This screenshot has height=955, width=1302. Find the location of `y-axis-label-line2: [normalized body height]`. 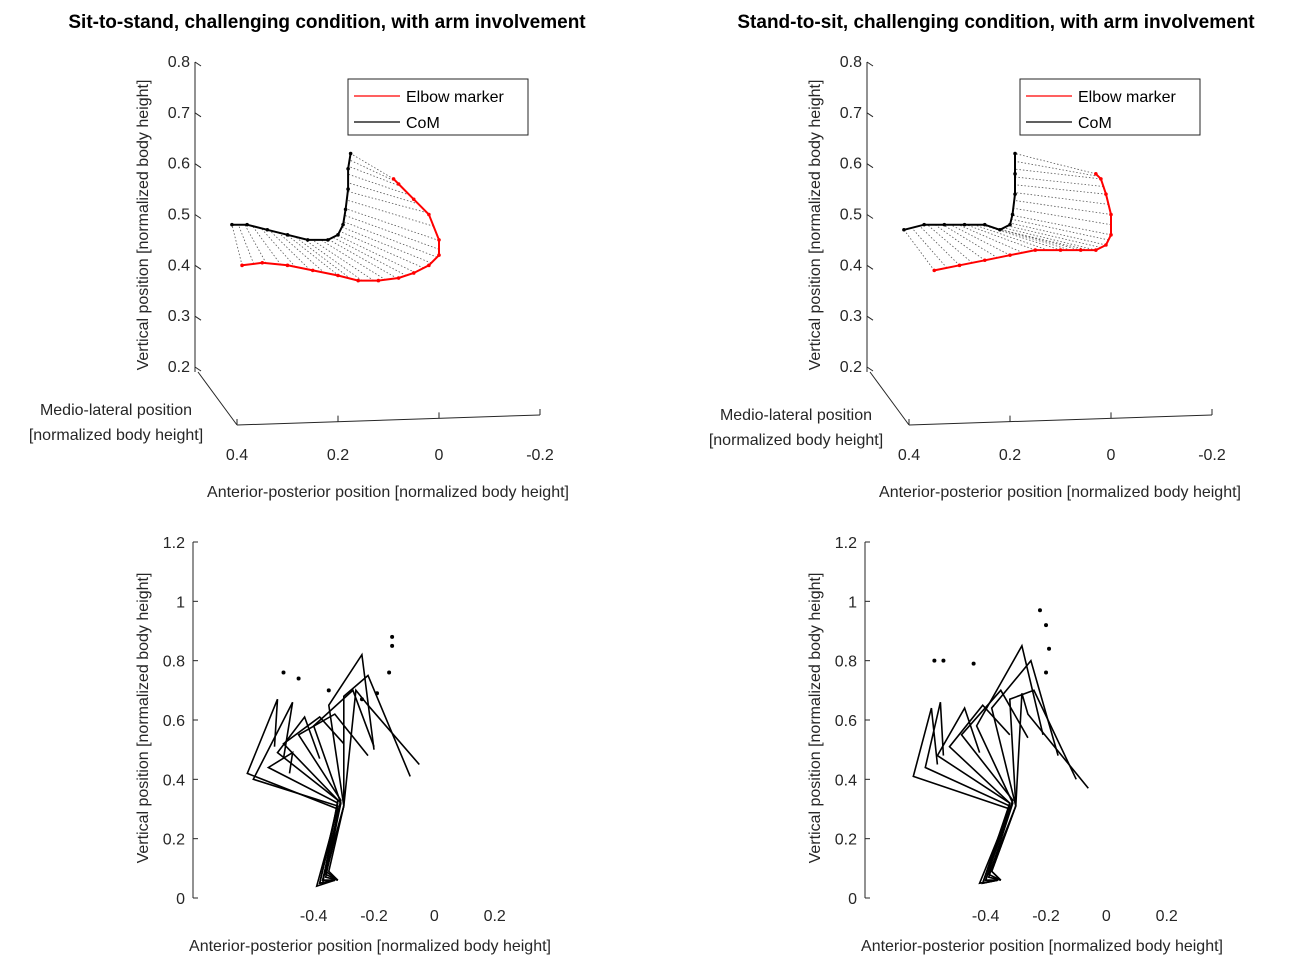

y-axis-label-line2: [normalized body height] is located at coordinates (796, 440).